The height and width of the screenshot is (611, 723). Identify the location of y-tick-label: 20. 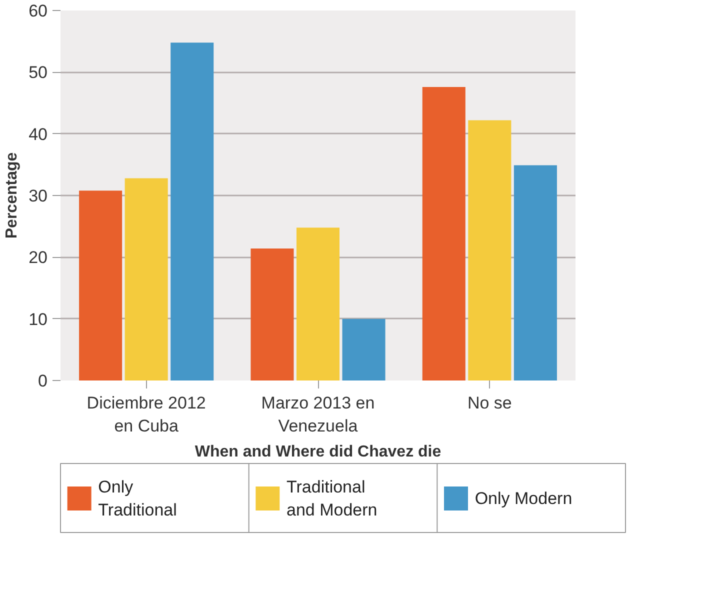
(38, 258).